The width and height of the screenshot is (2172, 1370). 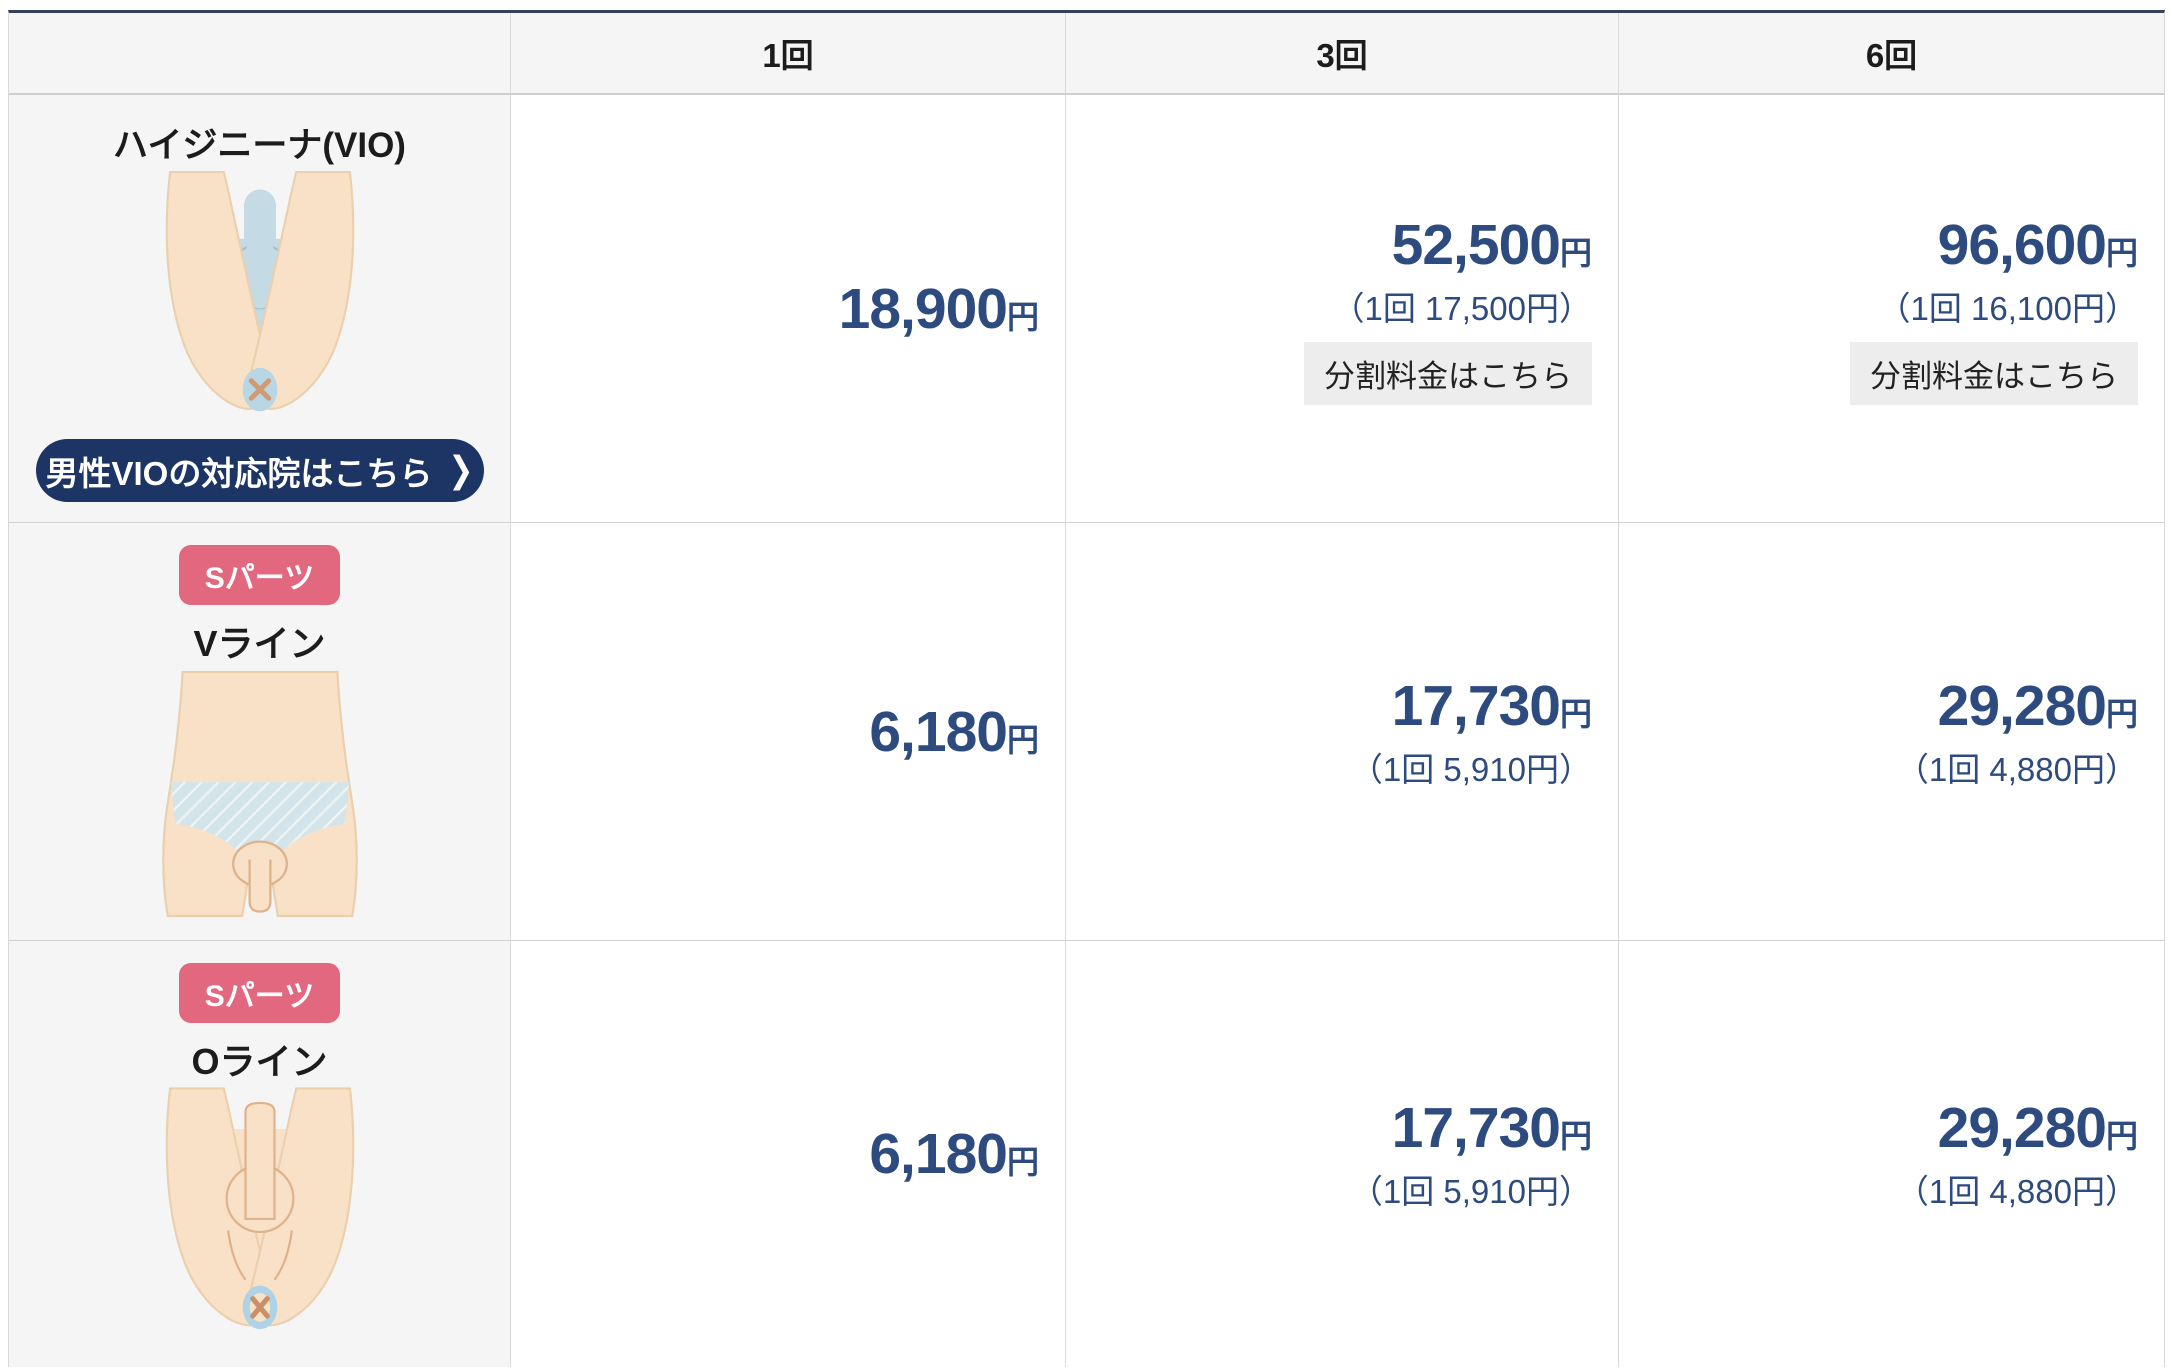 What do you see at coordinates (1461, 308) in the screenshot?
I see `price-per-session: （1回 17,500円）` at bounding box center [1461, 308].